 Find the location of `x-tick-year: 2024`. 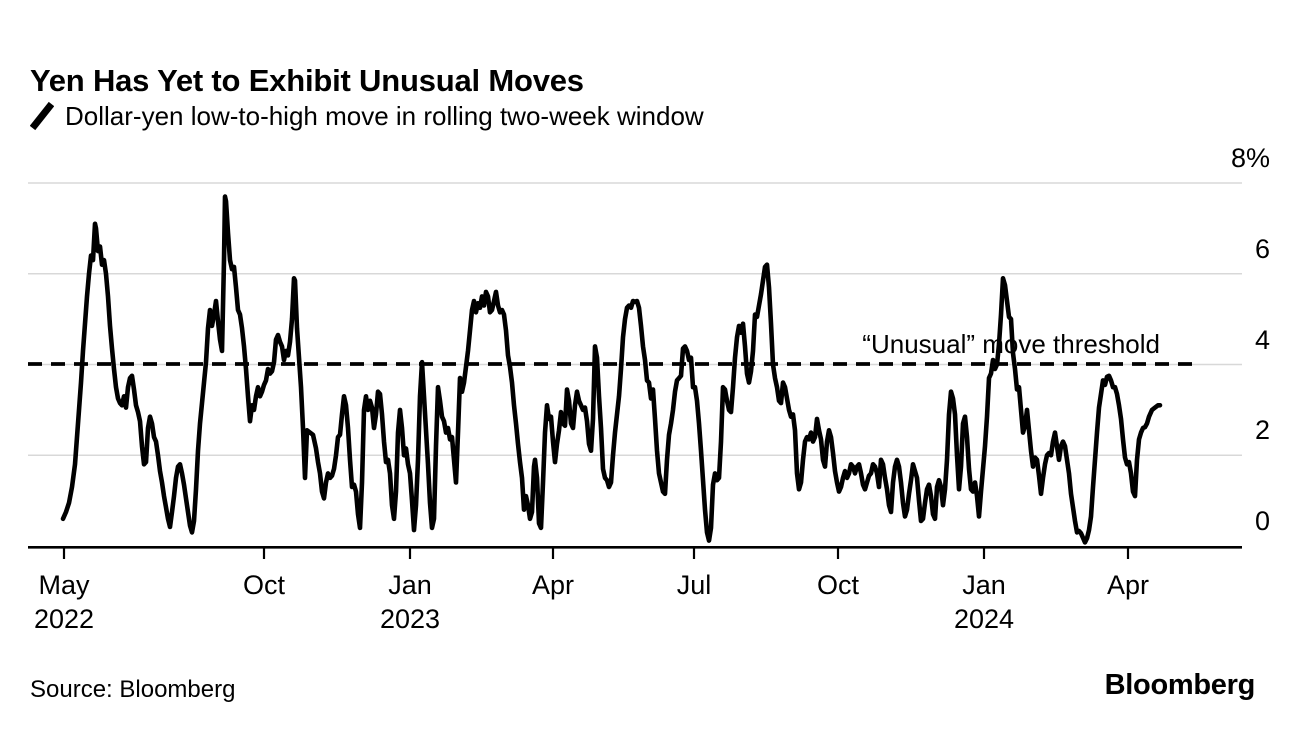

x-tick-year: 2024 is located at coordinates (984, 619).